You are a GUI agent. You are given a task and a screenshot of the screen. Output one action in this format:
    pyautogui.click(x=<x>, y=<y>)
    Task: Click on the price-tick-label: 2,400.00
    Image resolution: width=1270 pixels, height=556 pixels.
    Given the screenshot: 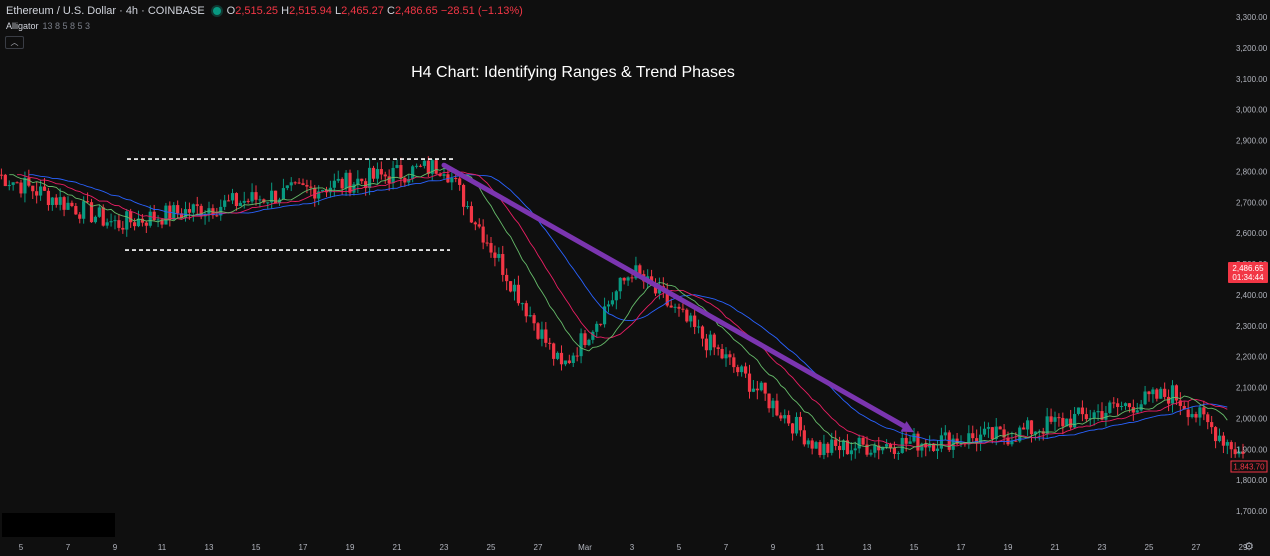 What is the action you would take?
    pyautogui.click(x=1252, y=295)
    